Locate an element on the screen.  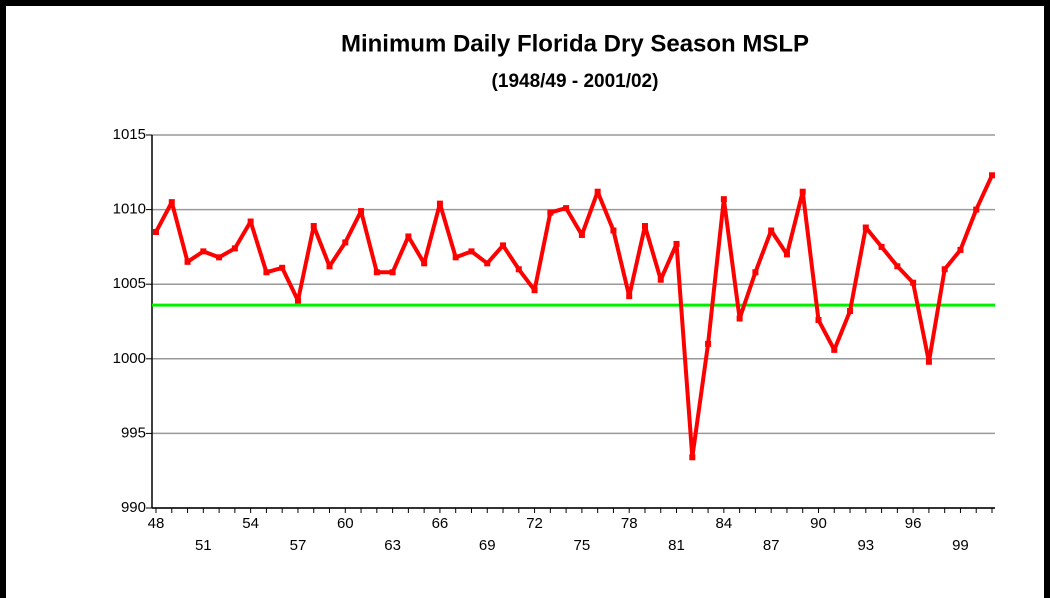
y-tick-label: 1005 is located at coordinates (129, 283).